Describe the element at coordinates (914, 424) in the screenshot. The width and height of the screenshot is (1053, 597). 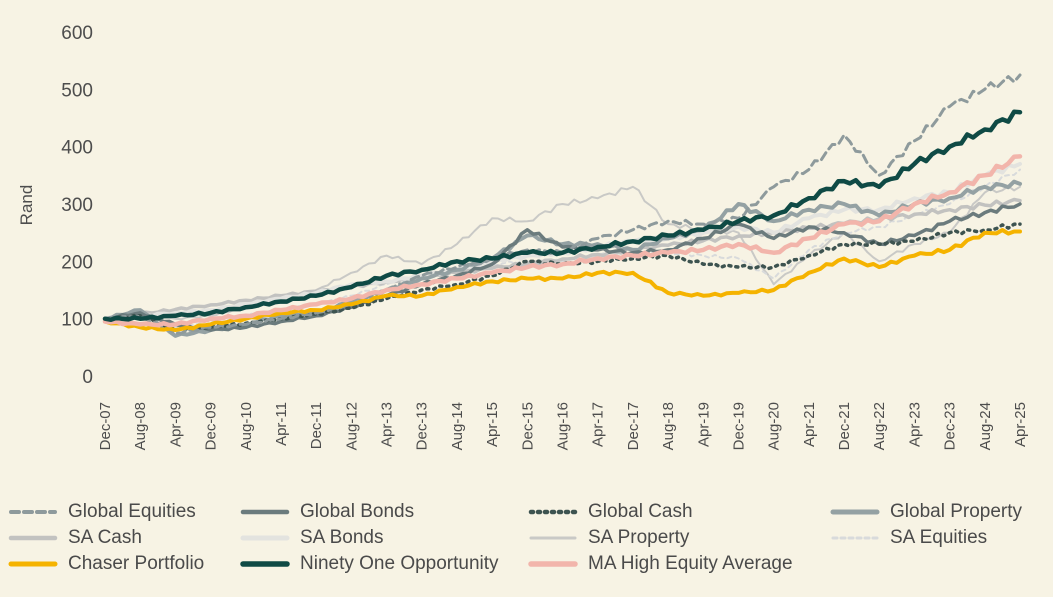
I see `x-tick-label: Apr-23` at that location.